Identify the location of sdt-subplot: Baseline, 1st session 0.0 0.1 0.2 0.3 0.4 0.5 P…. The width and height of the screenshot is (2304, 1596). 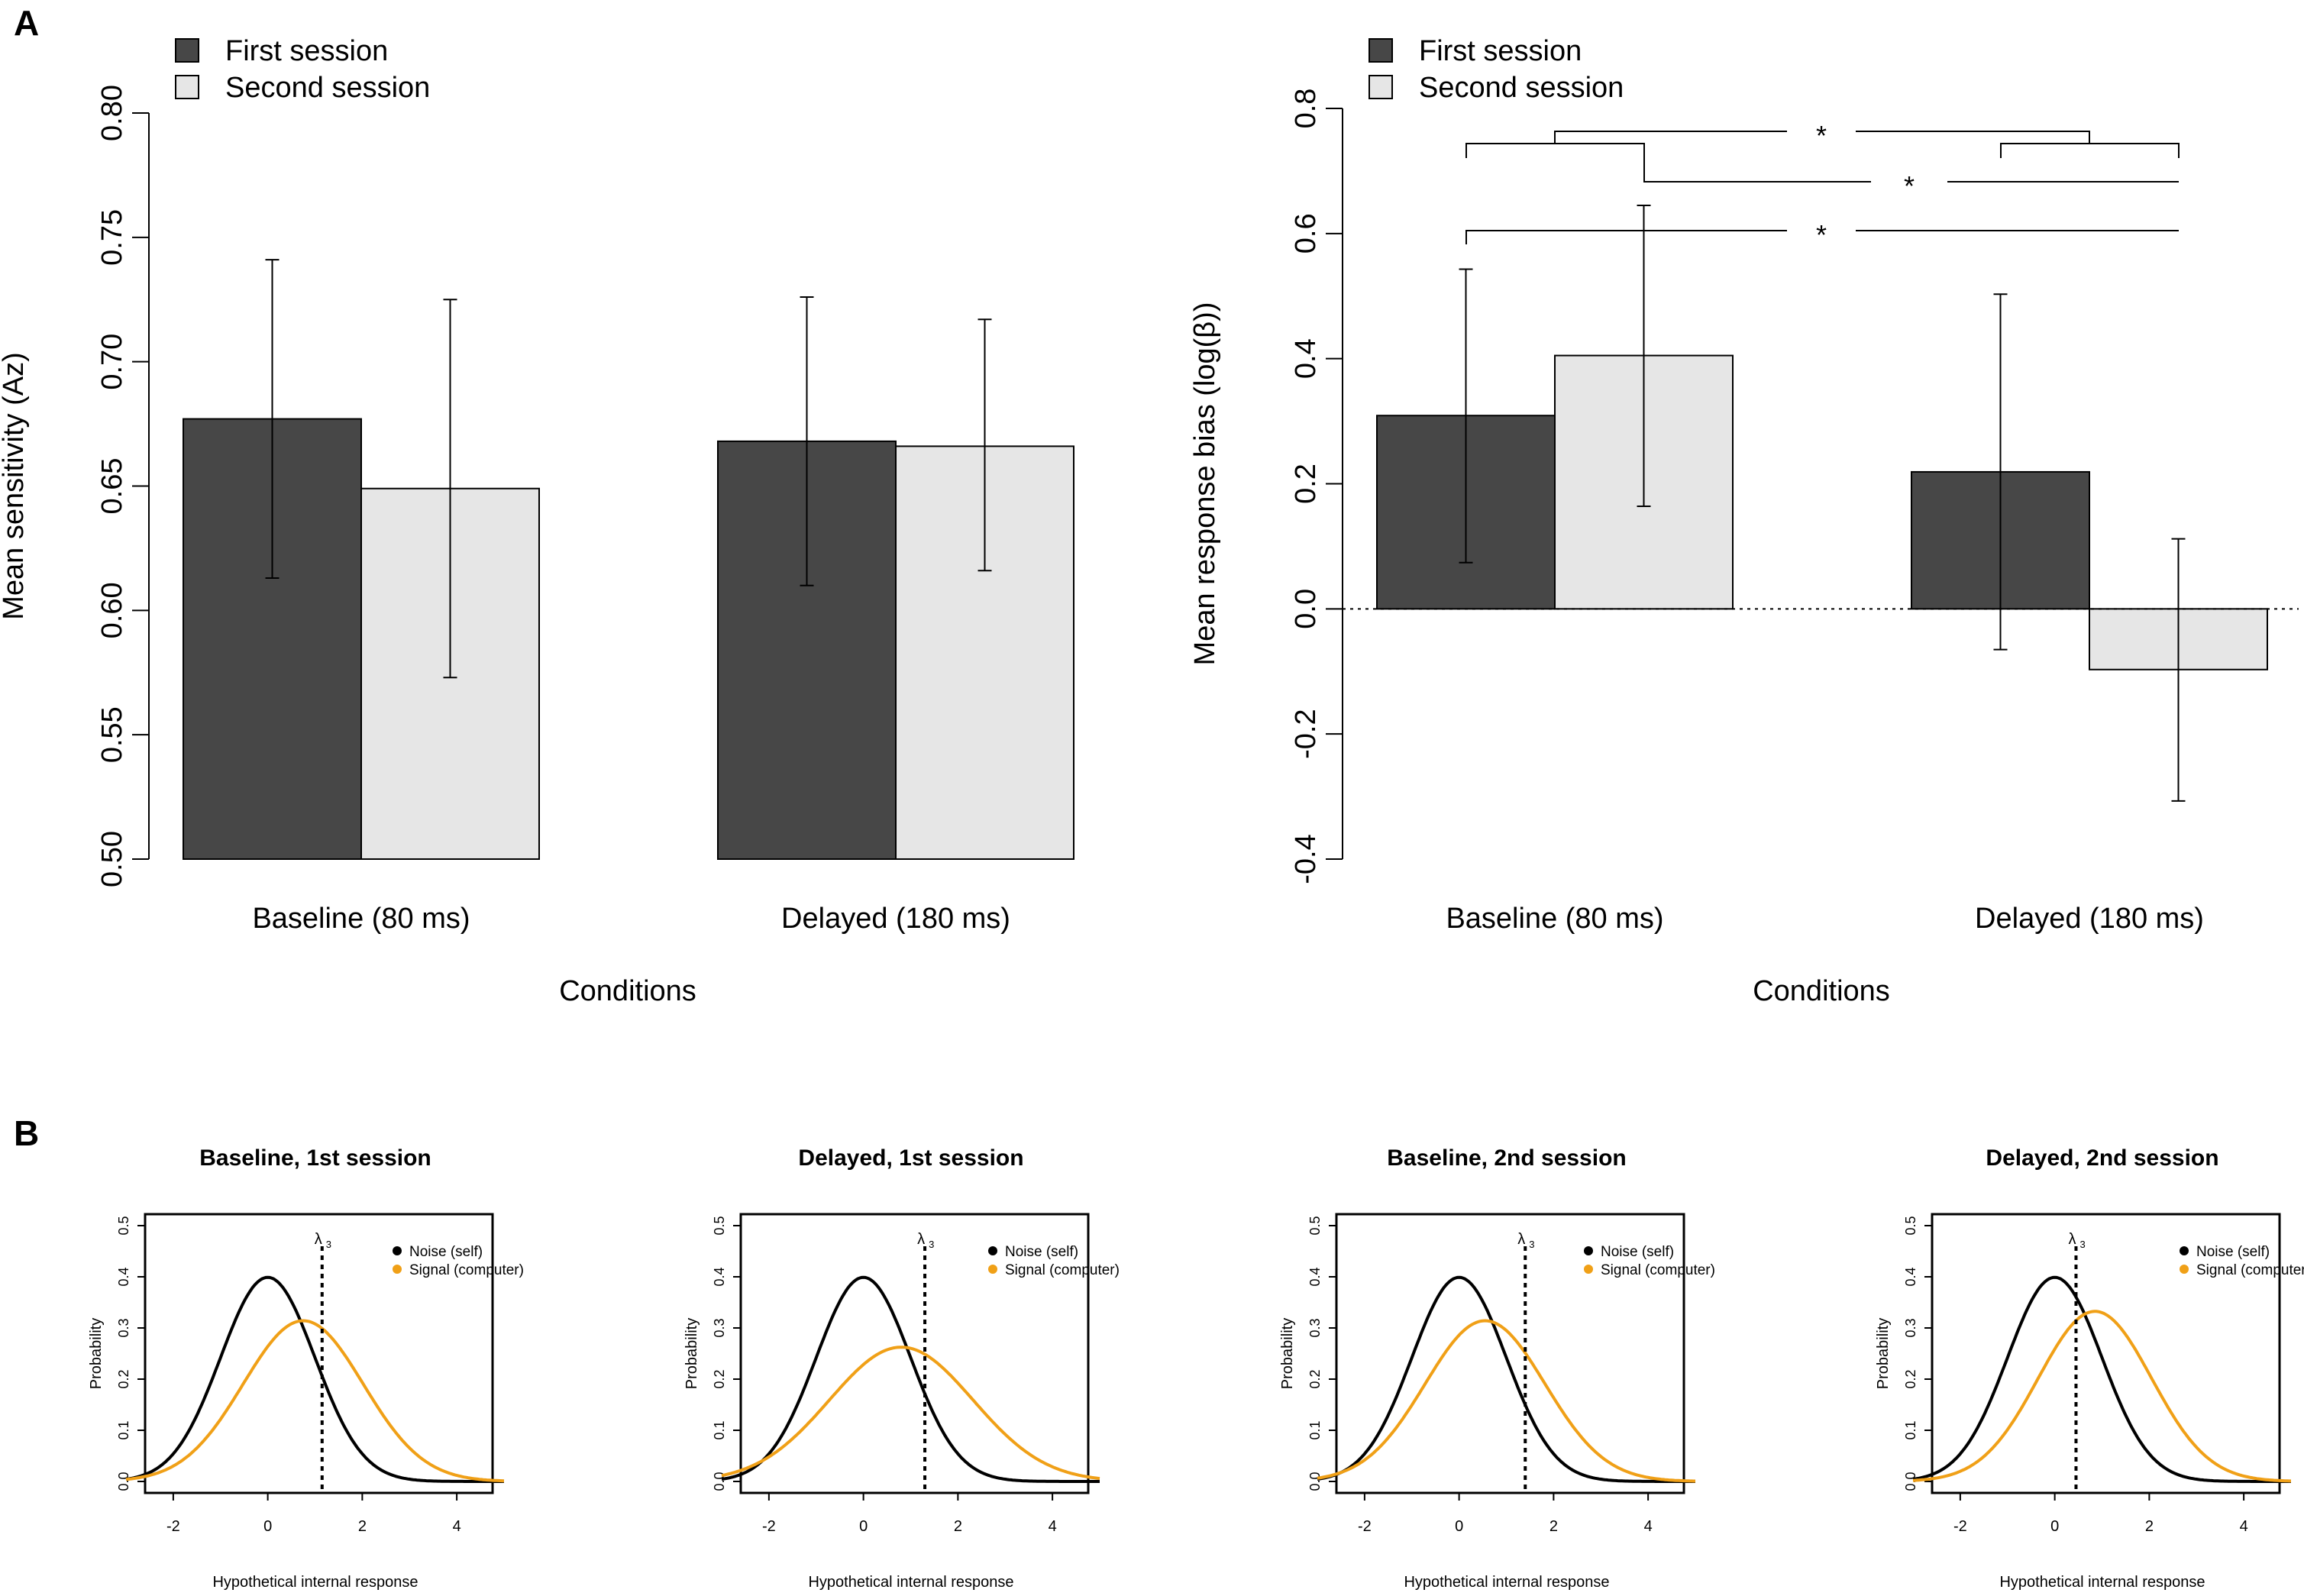
(306, 1368).